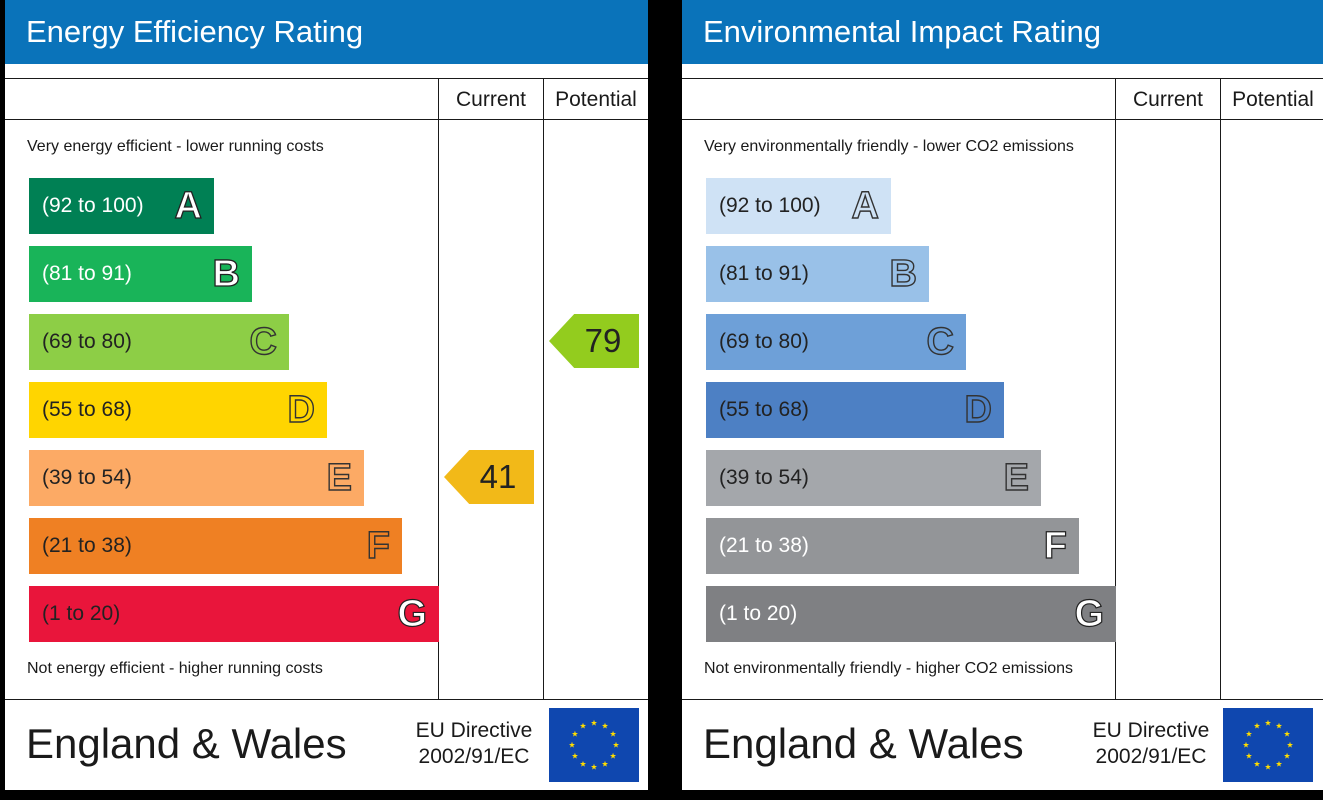 The width and height of the screenshot is (1323, 800). What do you see at coordinates (1002, 78) in the screenshot?
I see `header-top-rule` at bounding box center [1002, 78].